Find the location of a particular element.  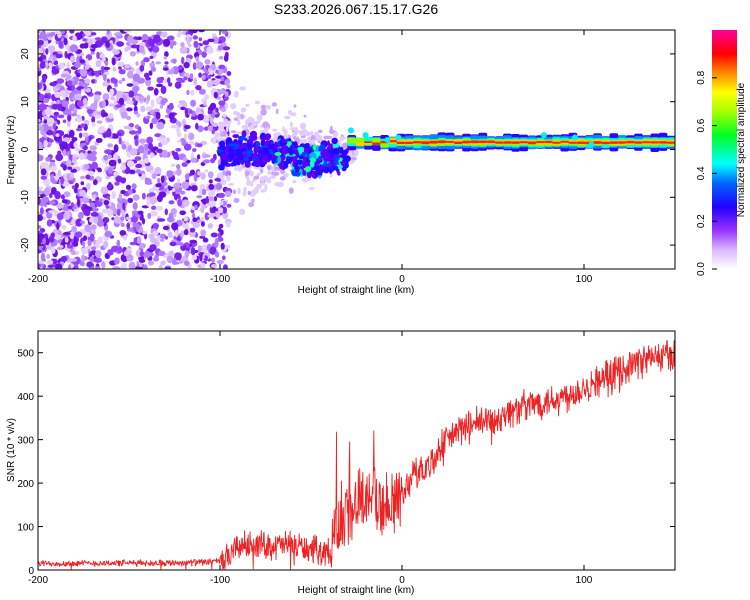

colorbar-ticks: 0.0 0.2 0.4 0.6 0.8 is located at coordinates (706, 173).